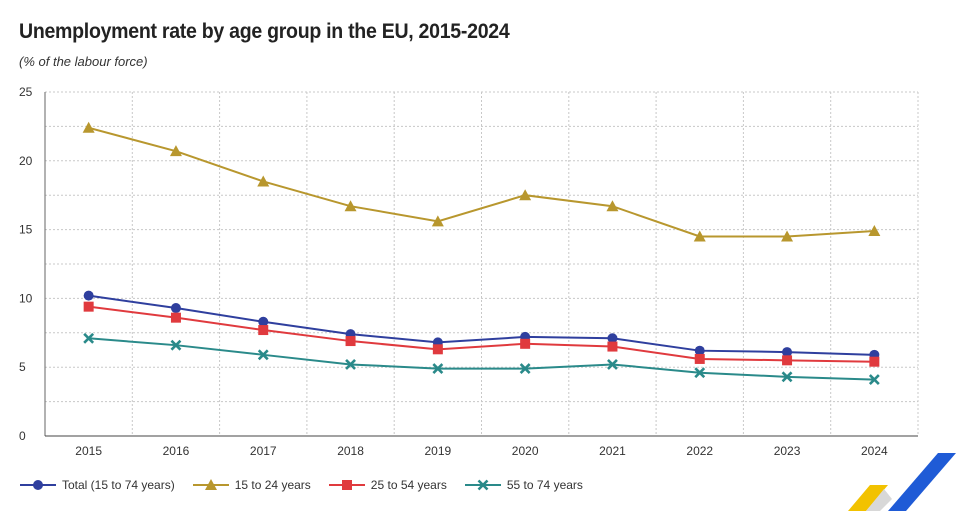 This screenshot has width=958, height=511. What do you see at coordinates (544, 485) in the screenshot?
I see `legend-label: 55 to 74 years` at bounding box center [544, 485].